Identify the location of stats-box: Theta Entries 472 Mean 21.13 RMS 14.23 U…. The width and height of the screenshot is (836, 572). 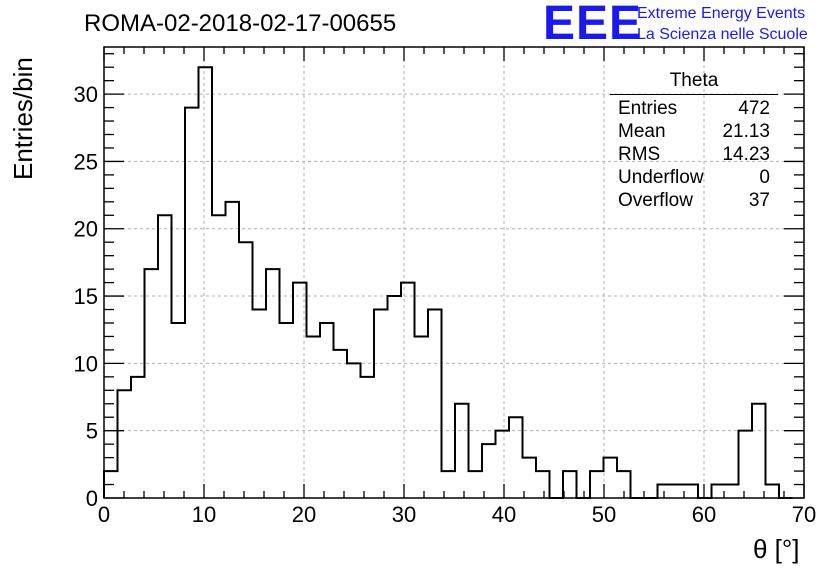
(694, 141).